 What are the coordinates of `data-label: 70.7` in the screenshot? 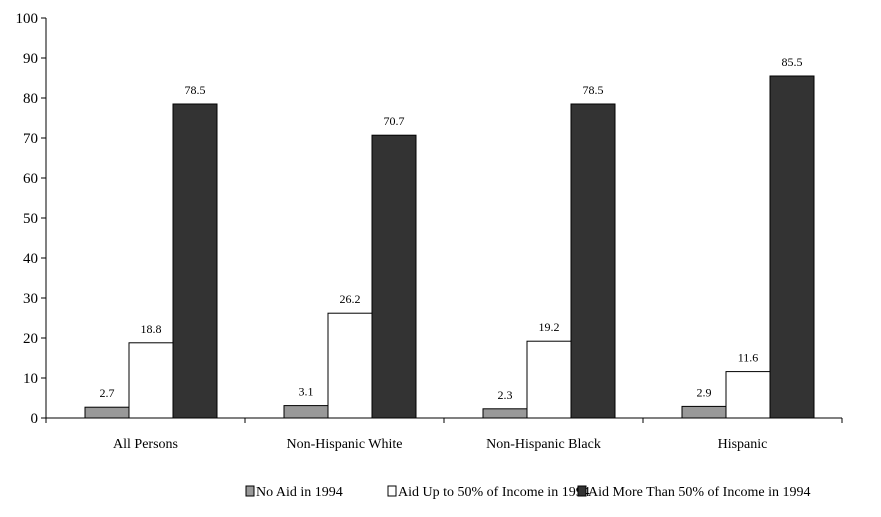 It's located at (394, 121).